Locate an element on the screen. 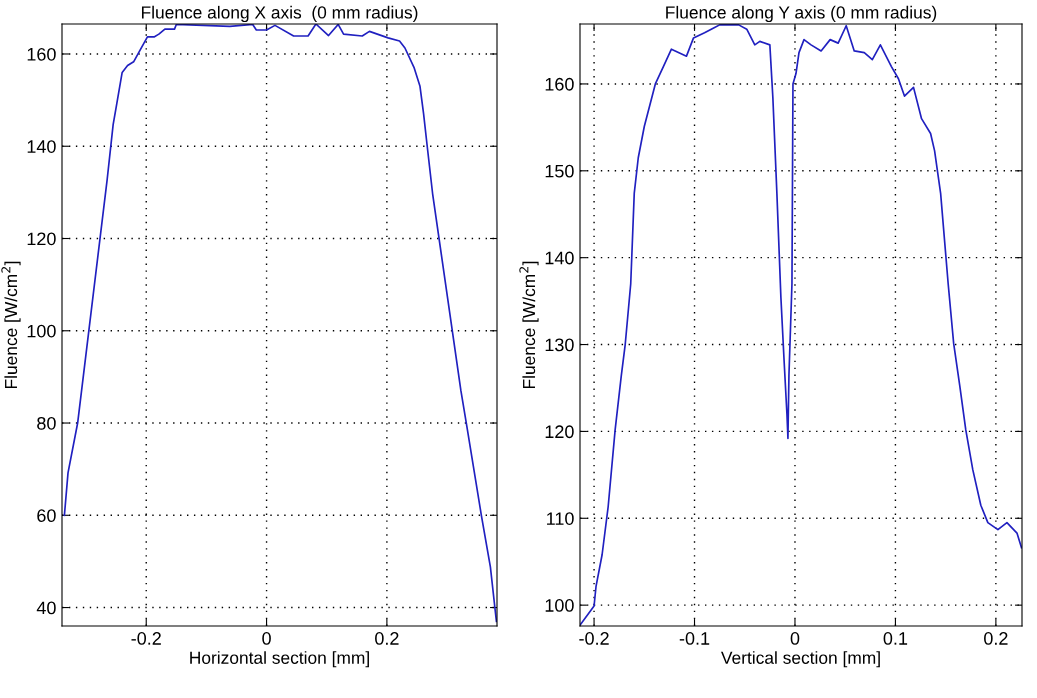  y-tick-label: 80 is located at coordinates (46, 423).